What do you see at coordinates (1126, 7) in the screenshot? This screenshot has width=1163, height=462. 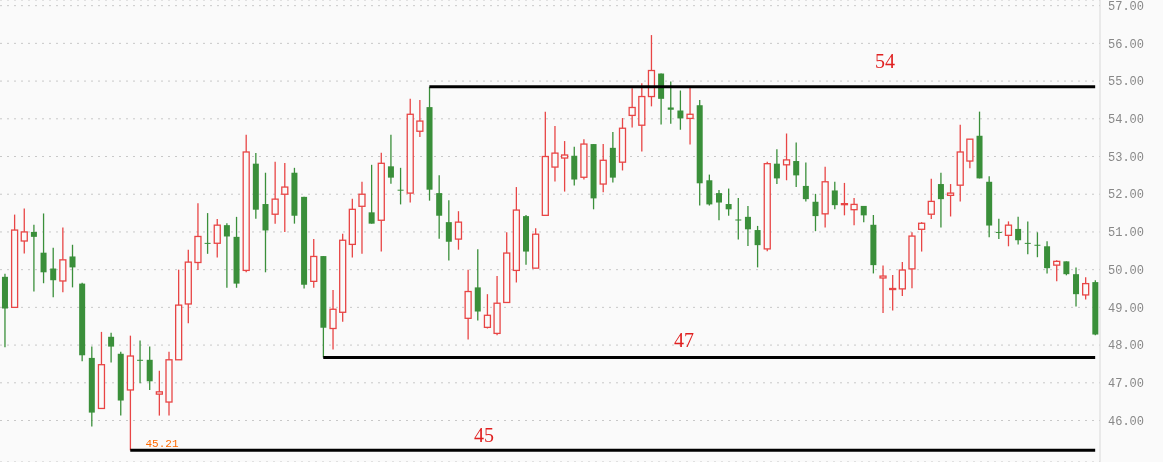 I see `y-tick-label: 57.00` at bounding box center [1126, 7].